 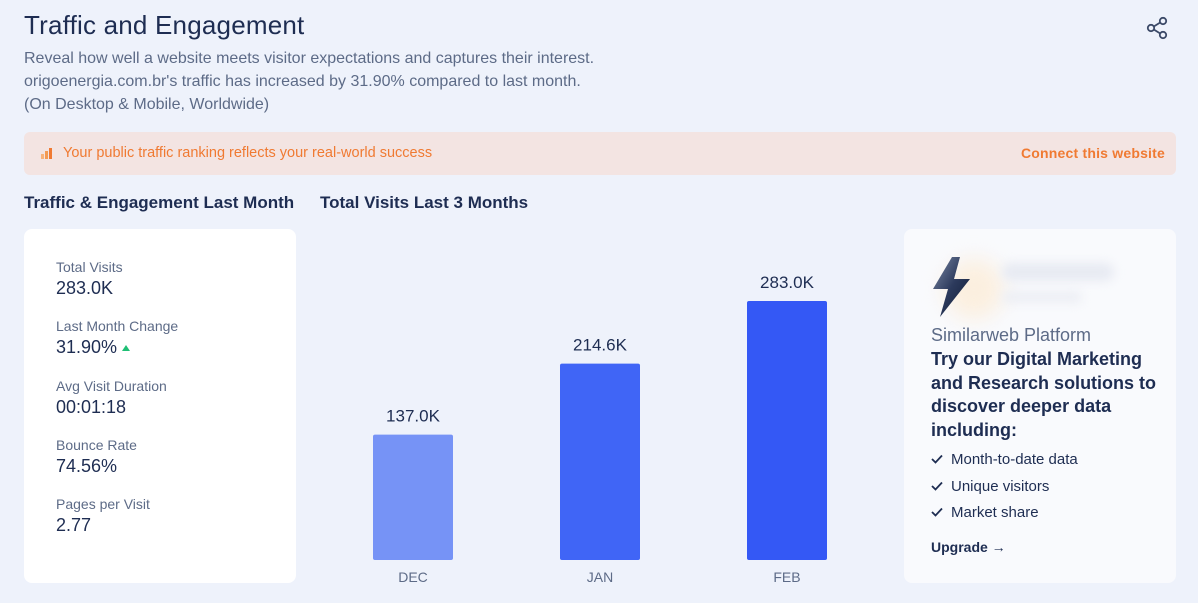 I want to click on metric-avg-visit-duration: Avg Visit Duration 00:01:18, so click(x=111, y=398).